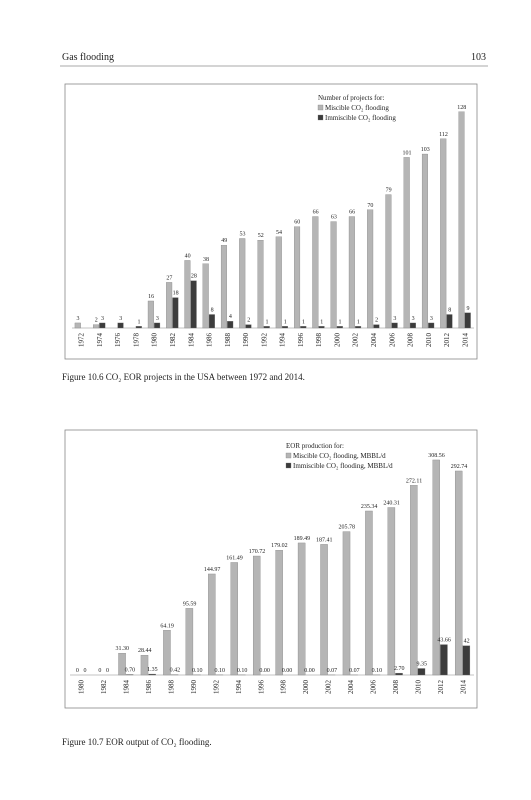 The image size is (531, 800). I want to click on data-label: 272.11, so click(414, 481).